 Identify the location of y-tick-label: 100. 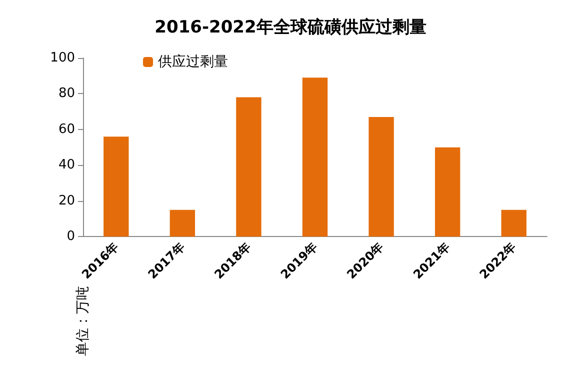
(62, 58).